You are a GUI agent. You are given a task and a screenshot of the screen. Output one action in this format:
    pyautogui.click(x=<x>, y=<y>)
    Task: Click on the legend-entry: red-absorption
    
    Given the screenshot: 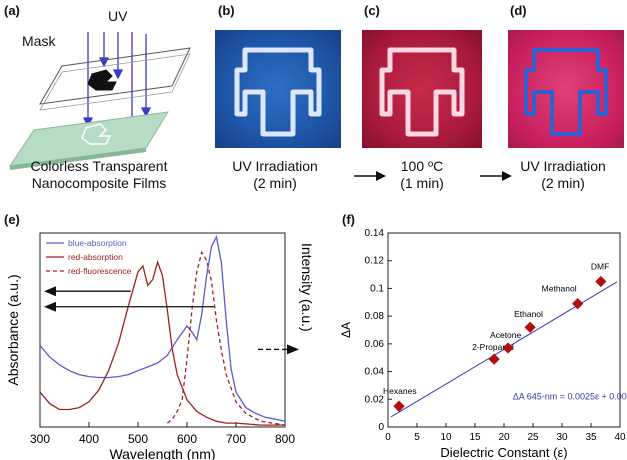 What is the action you would take?
    pyautogui.click(x=95, y=257)
    